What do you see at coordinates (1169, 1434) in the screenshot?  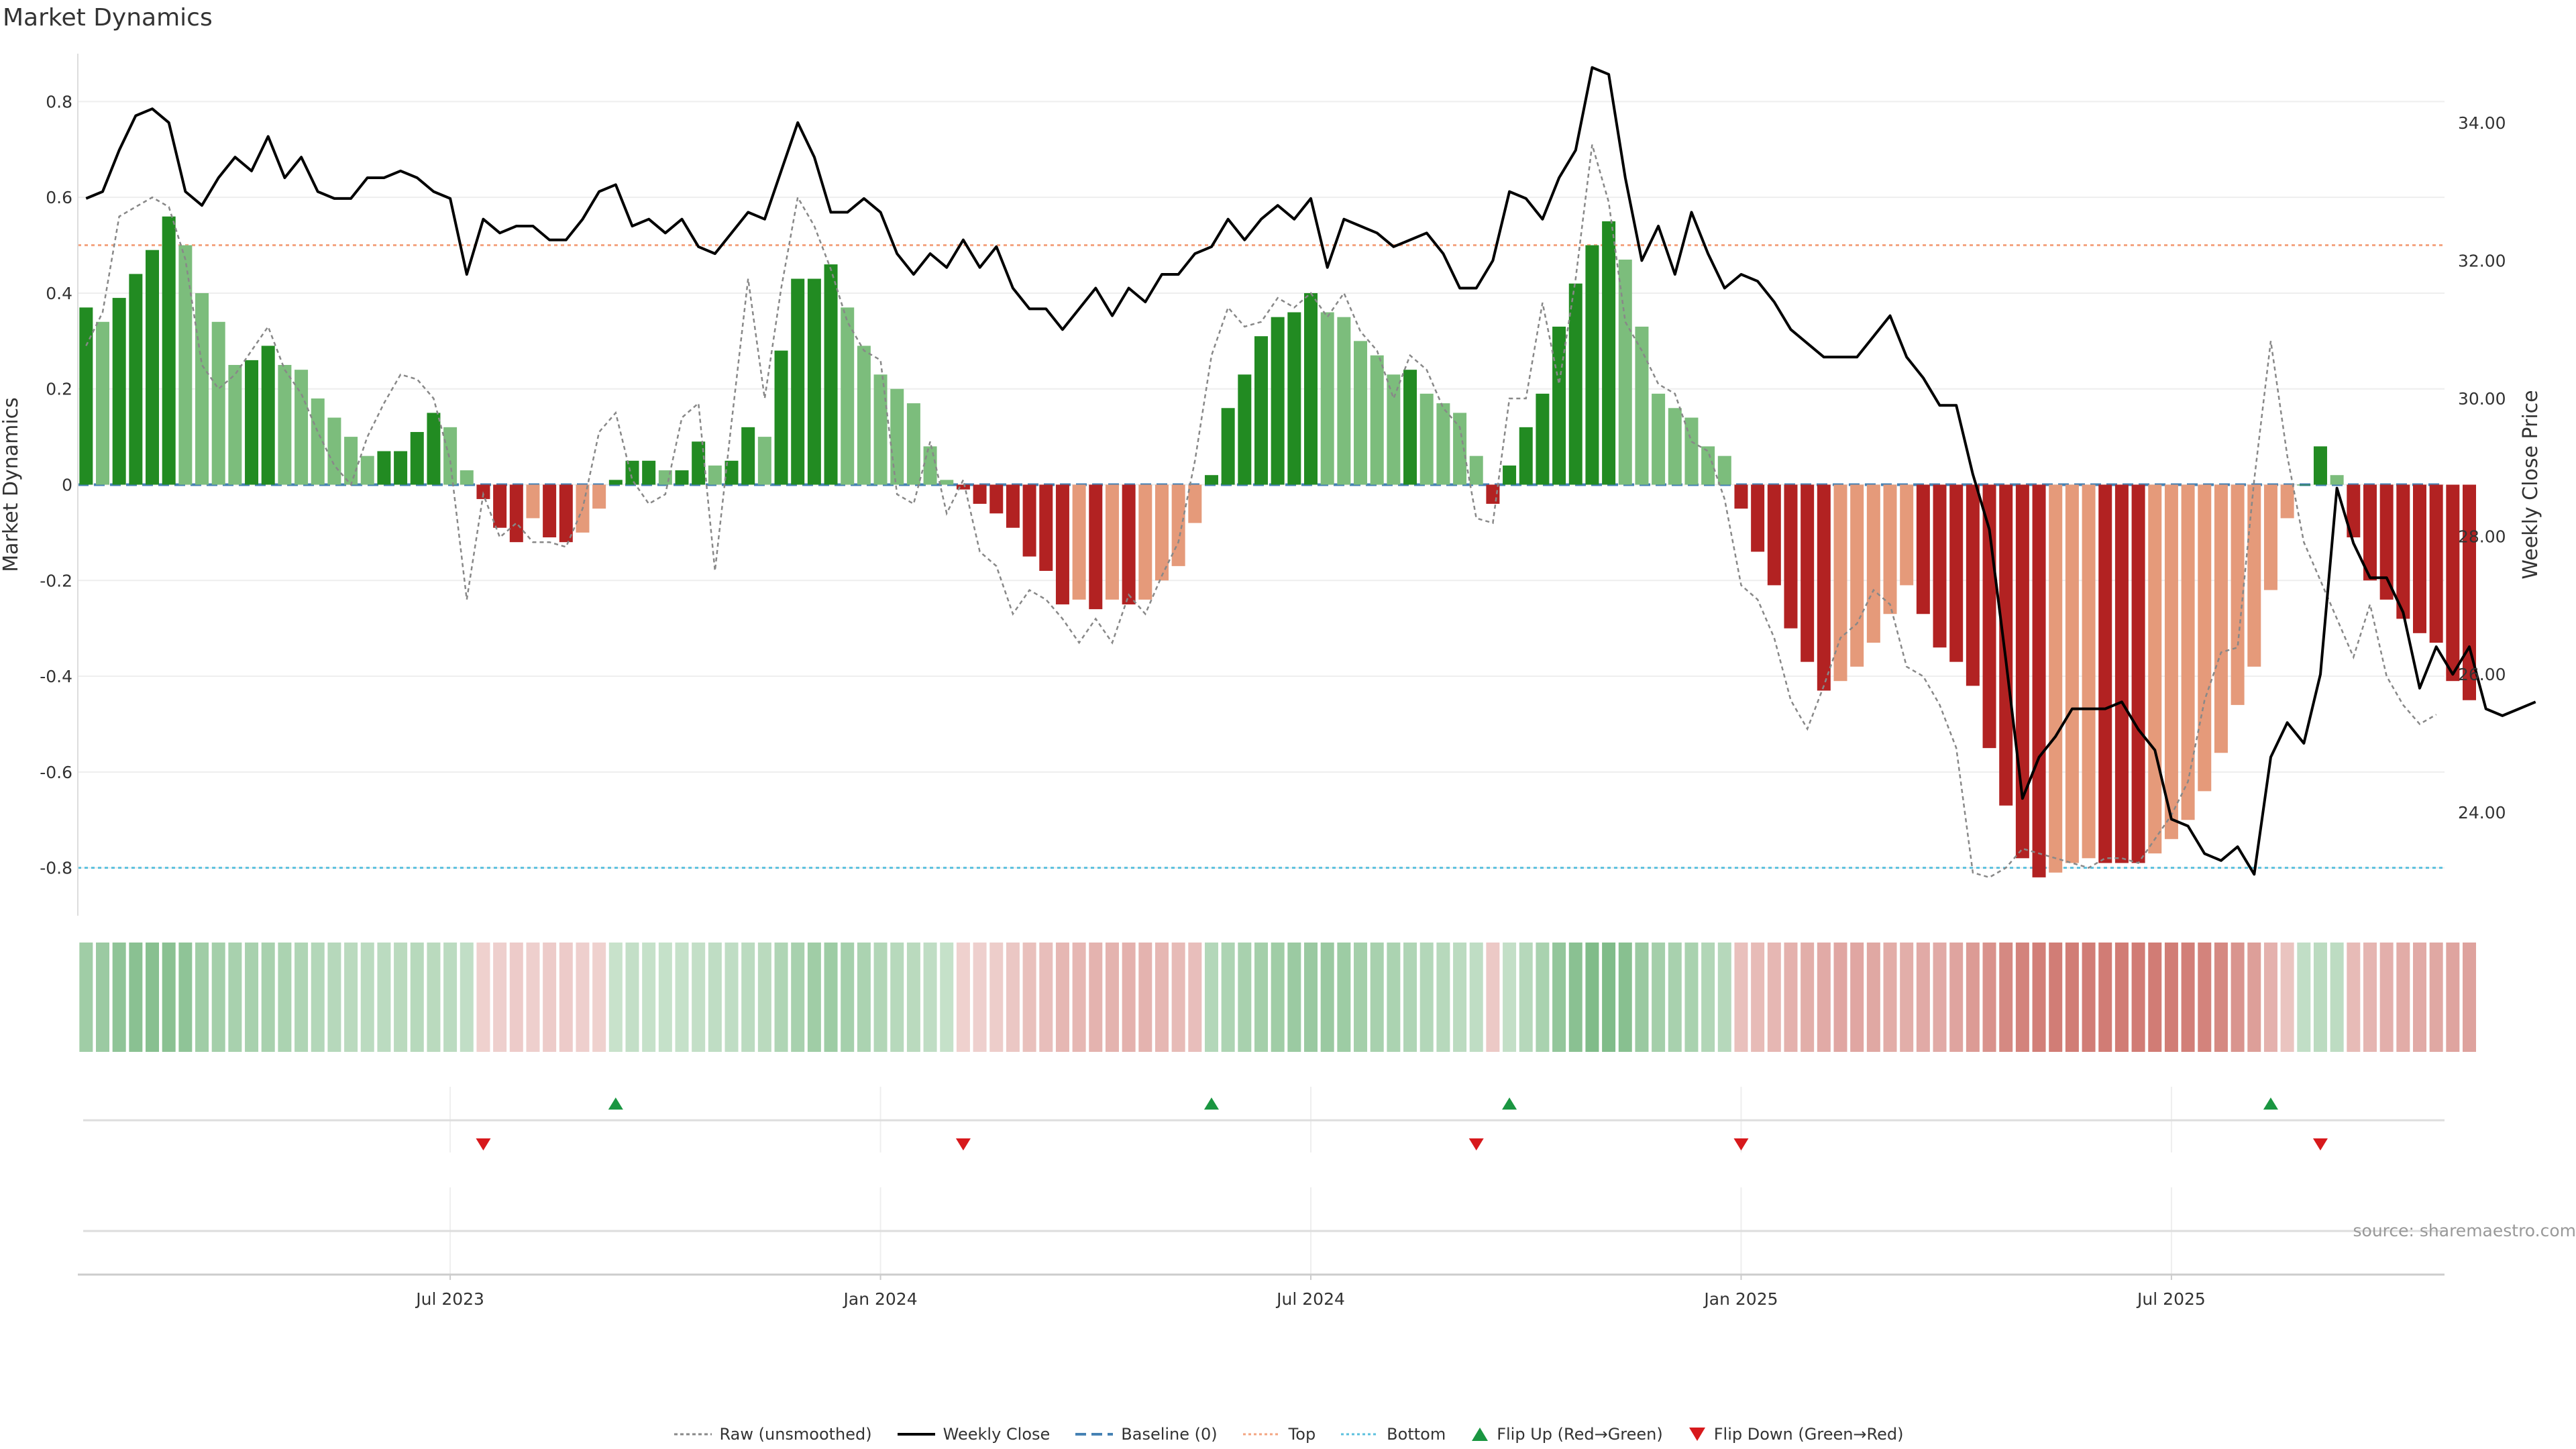 I see `legend-baseline-label: Baseline (0)` at bounding box center [1169, 1434].